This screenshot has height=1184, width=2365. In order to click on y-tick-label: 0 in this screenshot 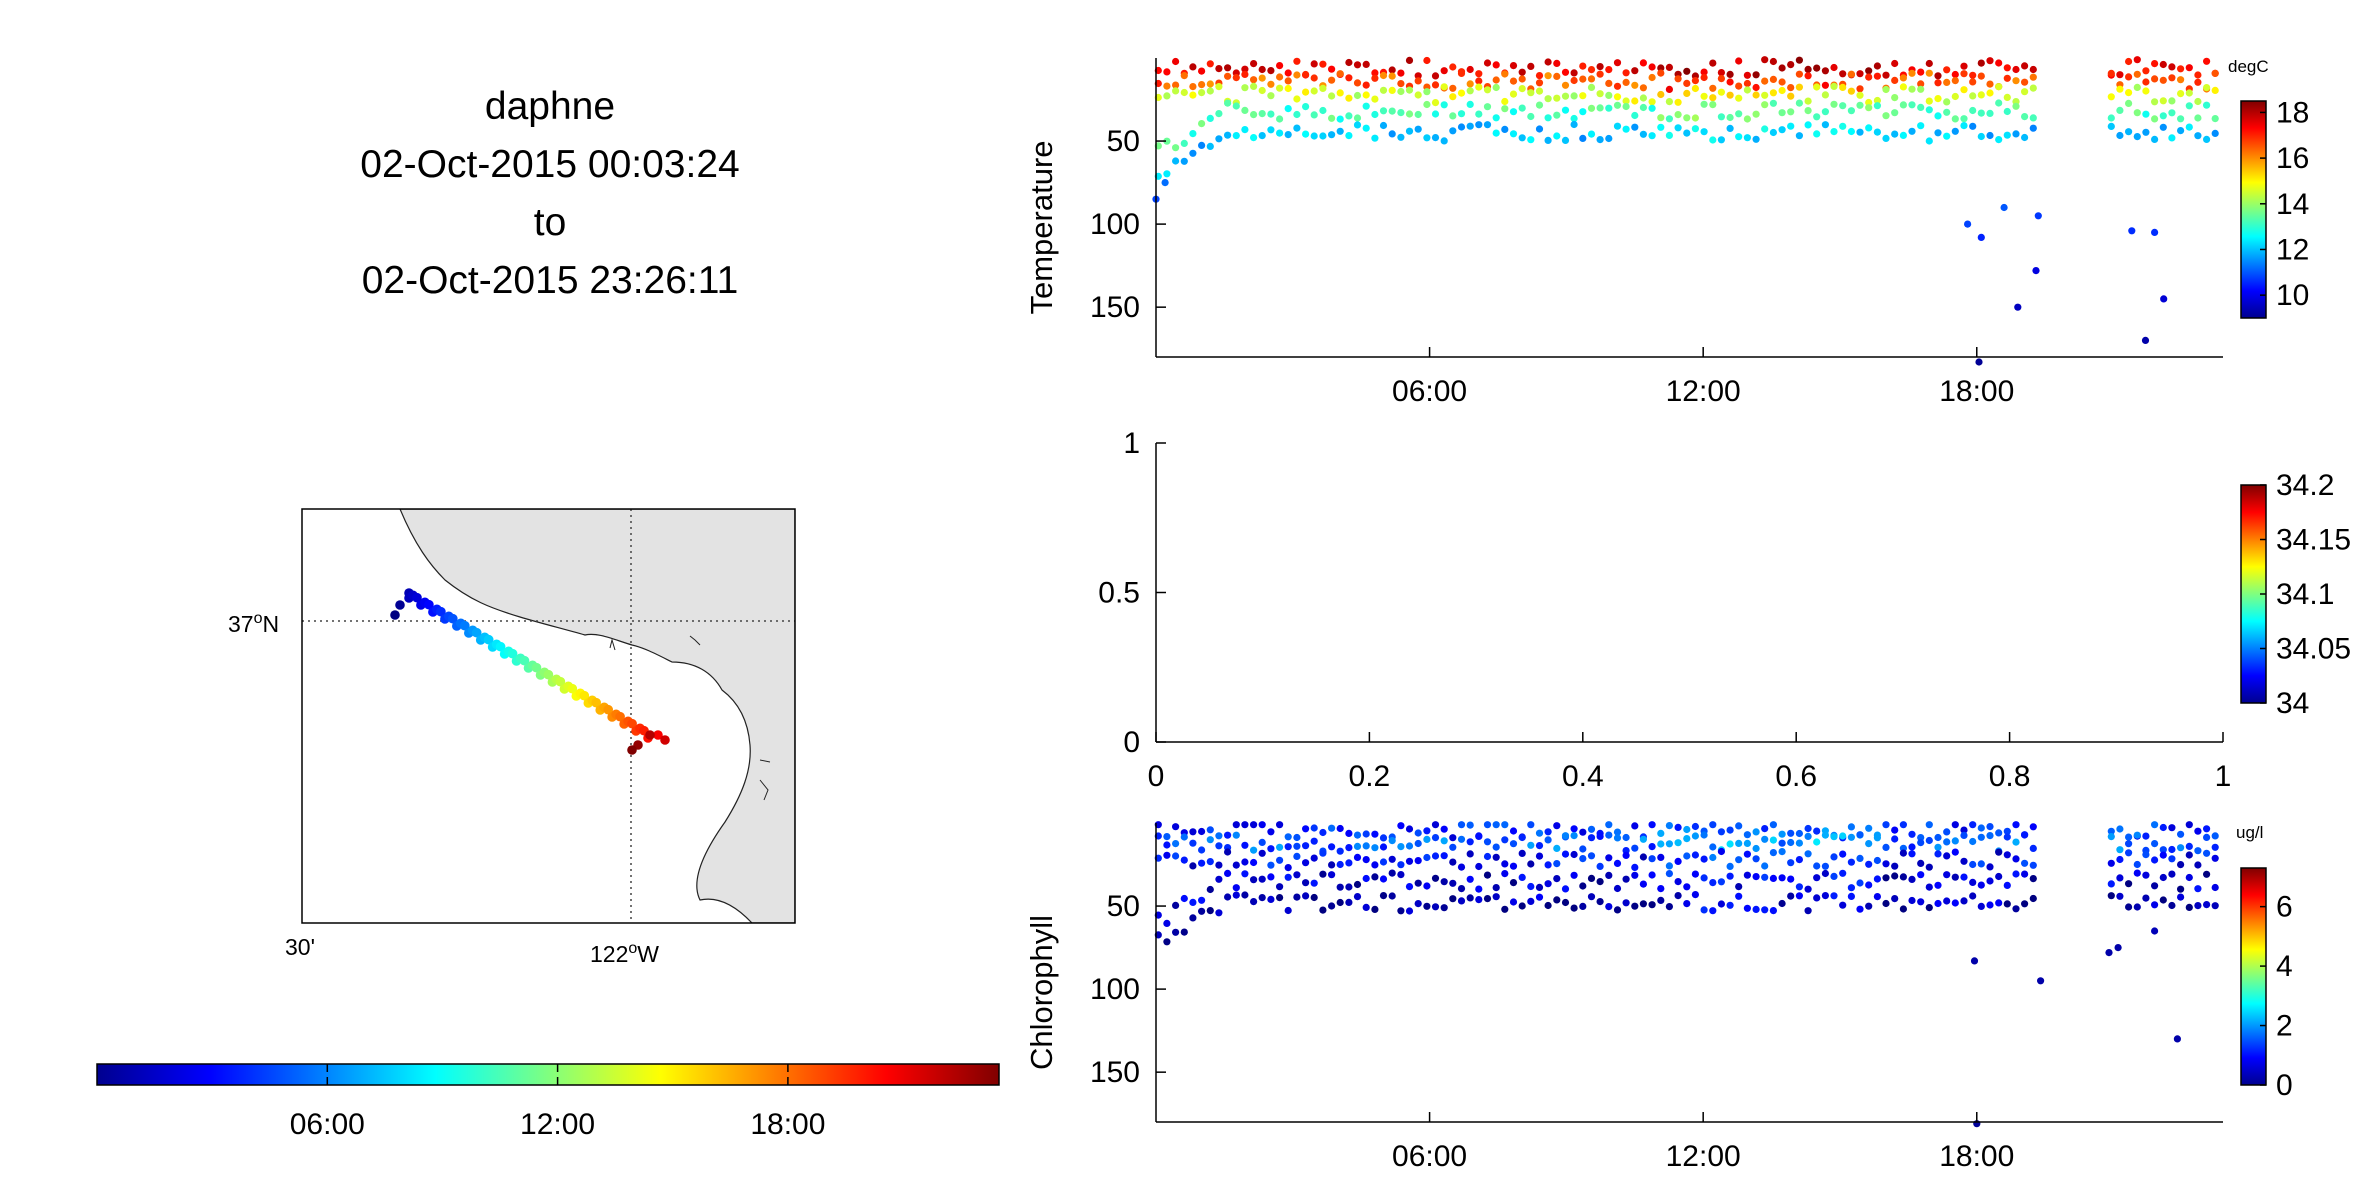, I will do `click(1131, 742)`.